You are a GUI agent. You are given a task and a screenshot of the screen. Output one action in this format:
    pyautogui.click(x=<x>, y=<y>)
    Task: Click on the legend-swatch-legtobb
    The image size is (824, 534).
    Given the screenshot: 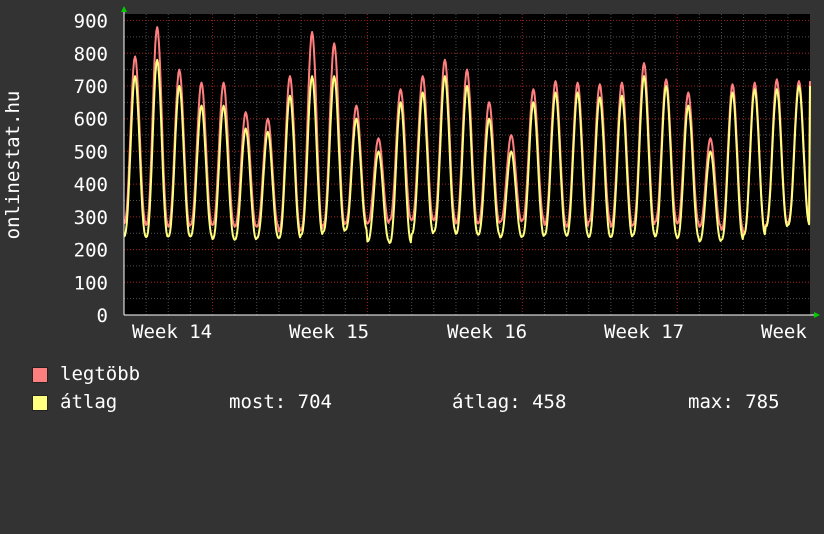 What is the action you would take?
    pyautogui.click(x=40, y=375)
    